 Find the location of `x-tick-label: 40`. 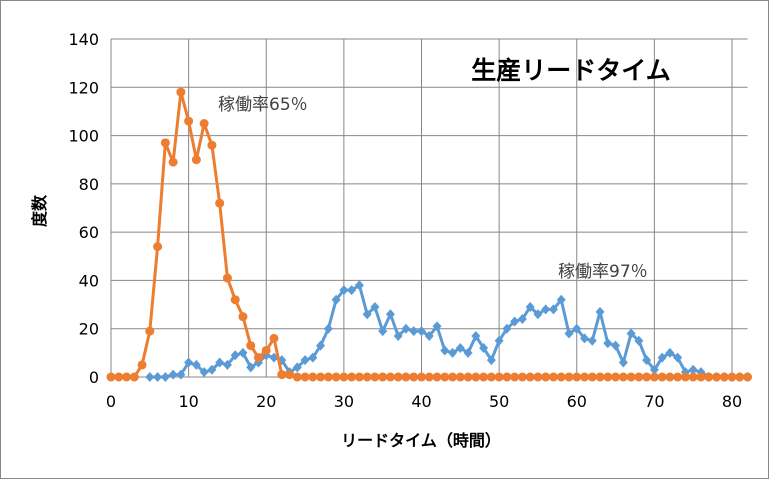

x-tick-label: 40 is located at coordinates (421, 401).